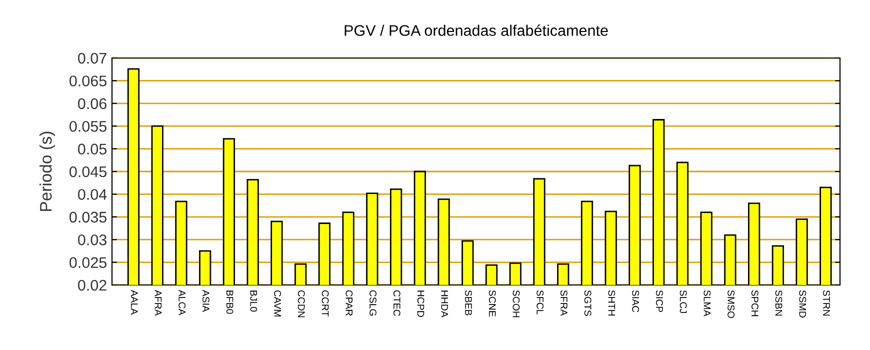 The width and height of the screenshot is (870, 350). I want to click on x-tick-label: SFCL, so click(540, 302).